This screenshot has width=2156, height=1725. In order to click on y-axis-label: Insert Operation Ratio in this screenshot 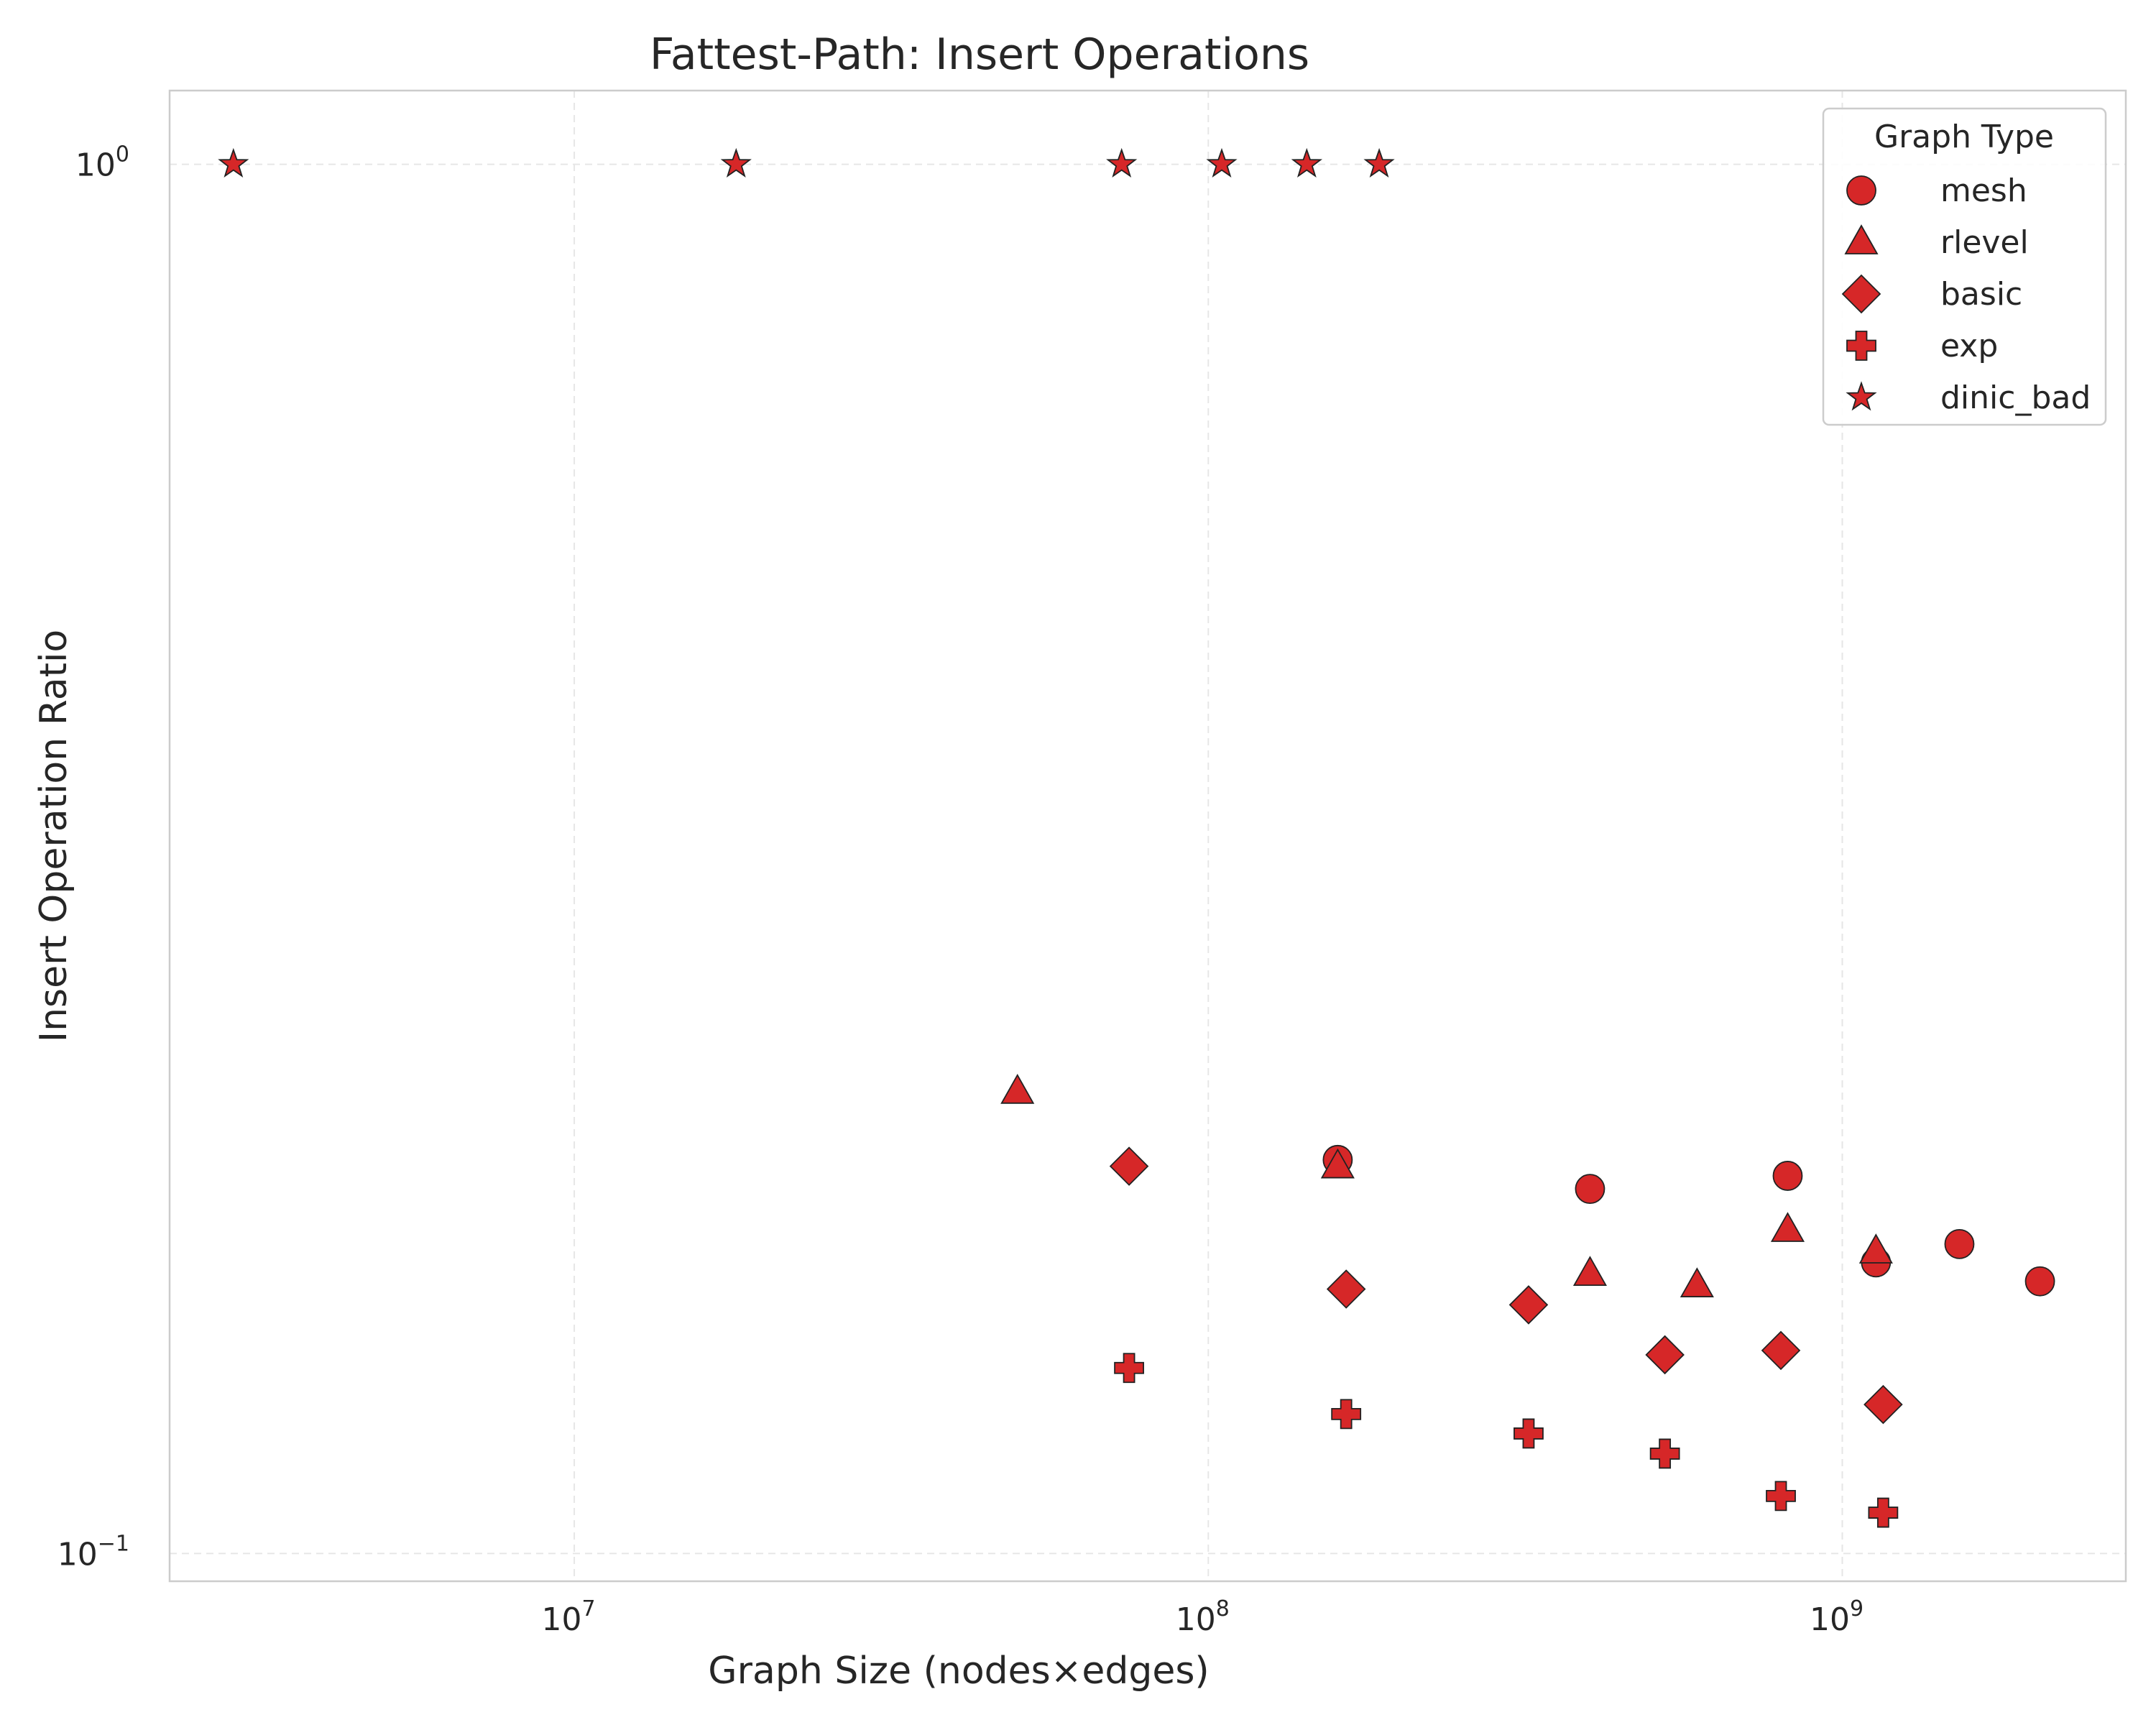, I will do `click(53, 836)`.